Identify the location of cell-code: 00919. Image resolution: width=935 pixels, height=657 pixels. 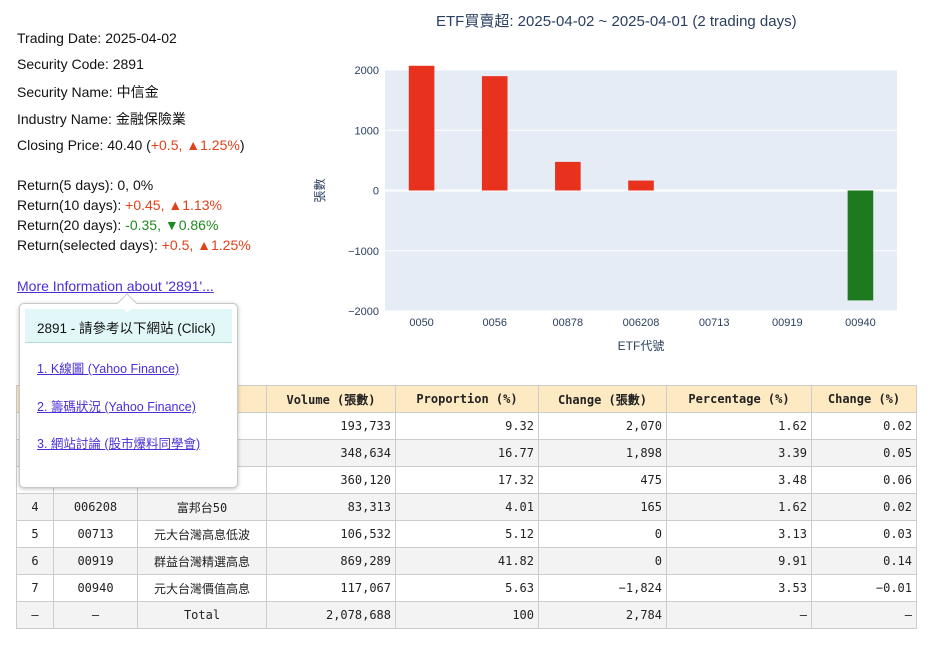
(95, 561).